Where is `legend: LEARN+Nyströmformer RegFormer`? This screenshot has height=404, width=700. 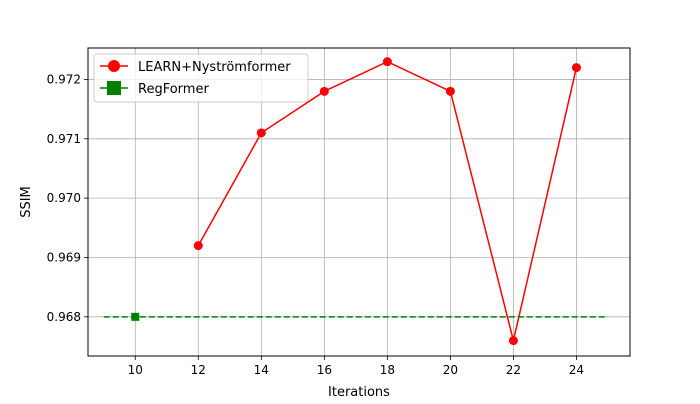 legend: LEARN+Nyströmformer RegFormer is located at coordinates (201, 78).